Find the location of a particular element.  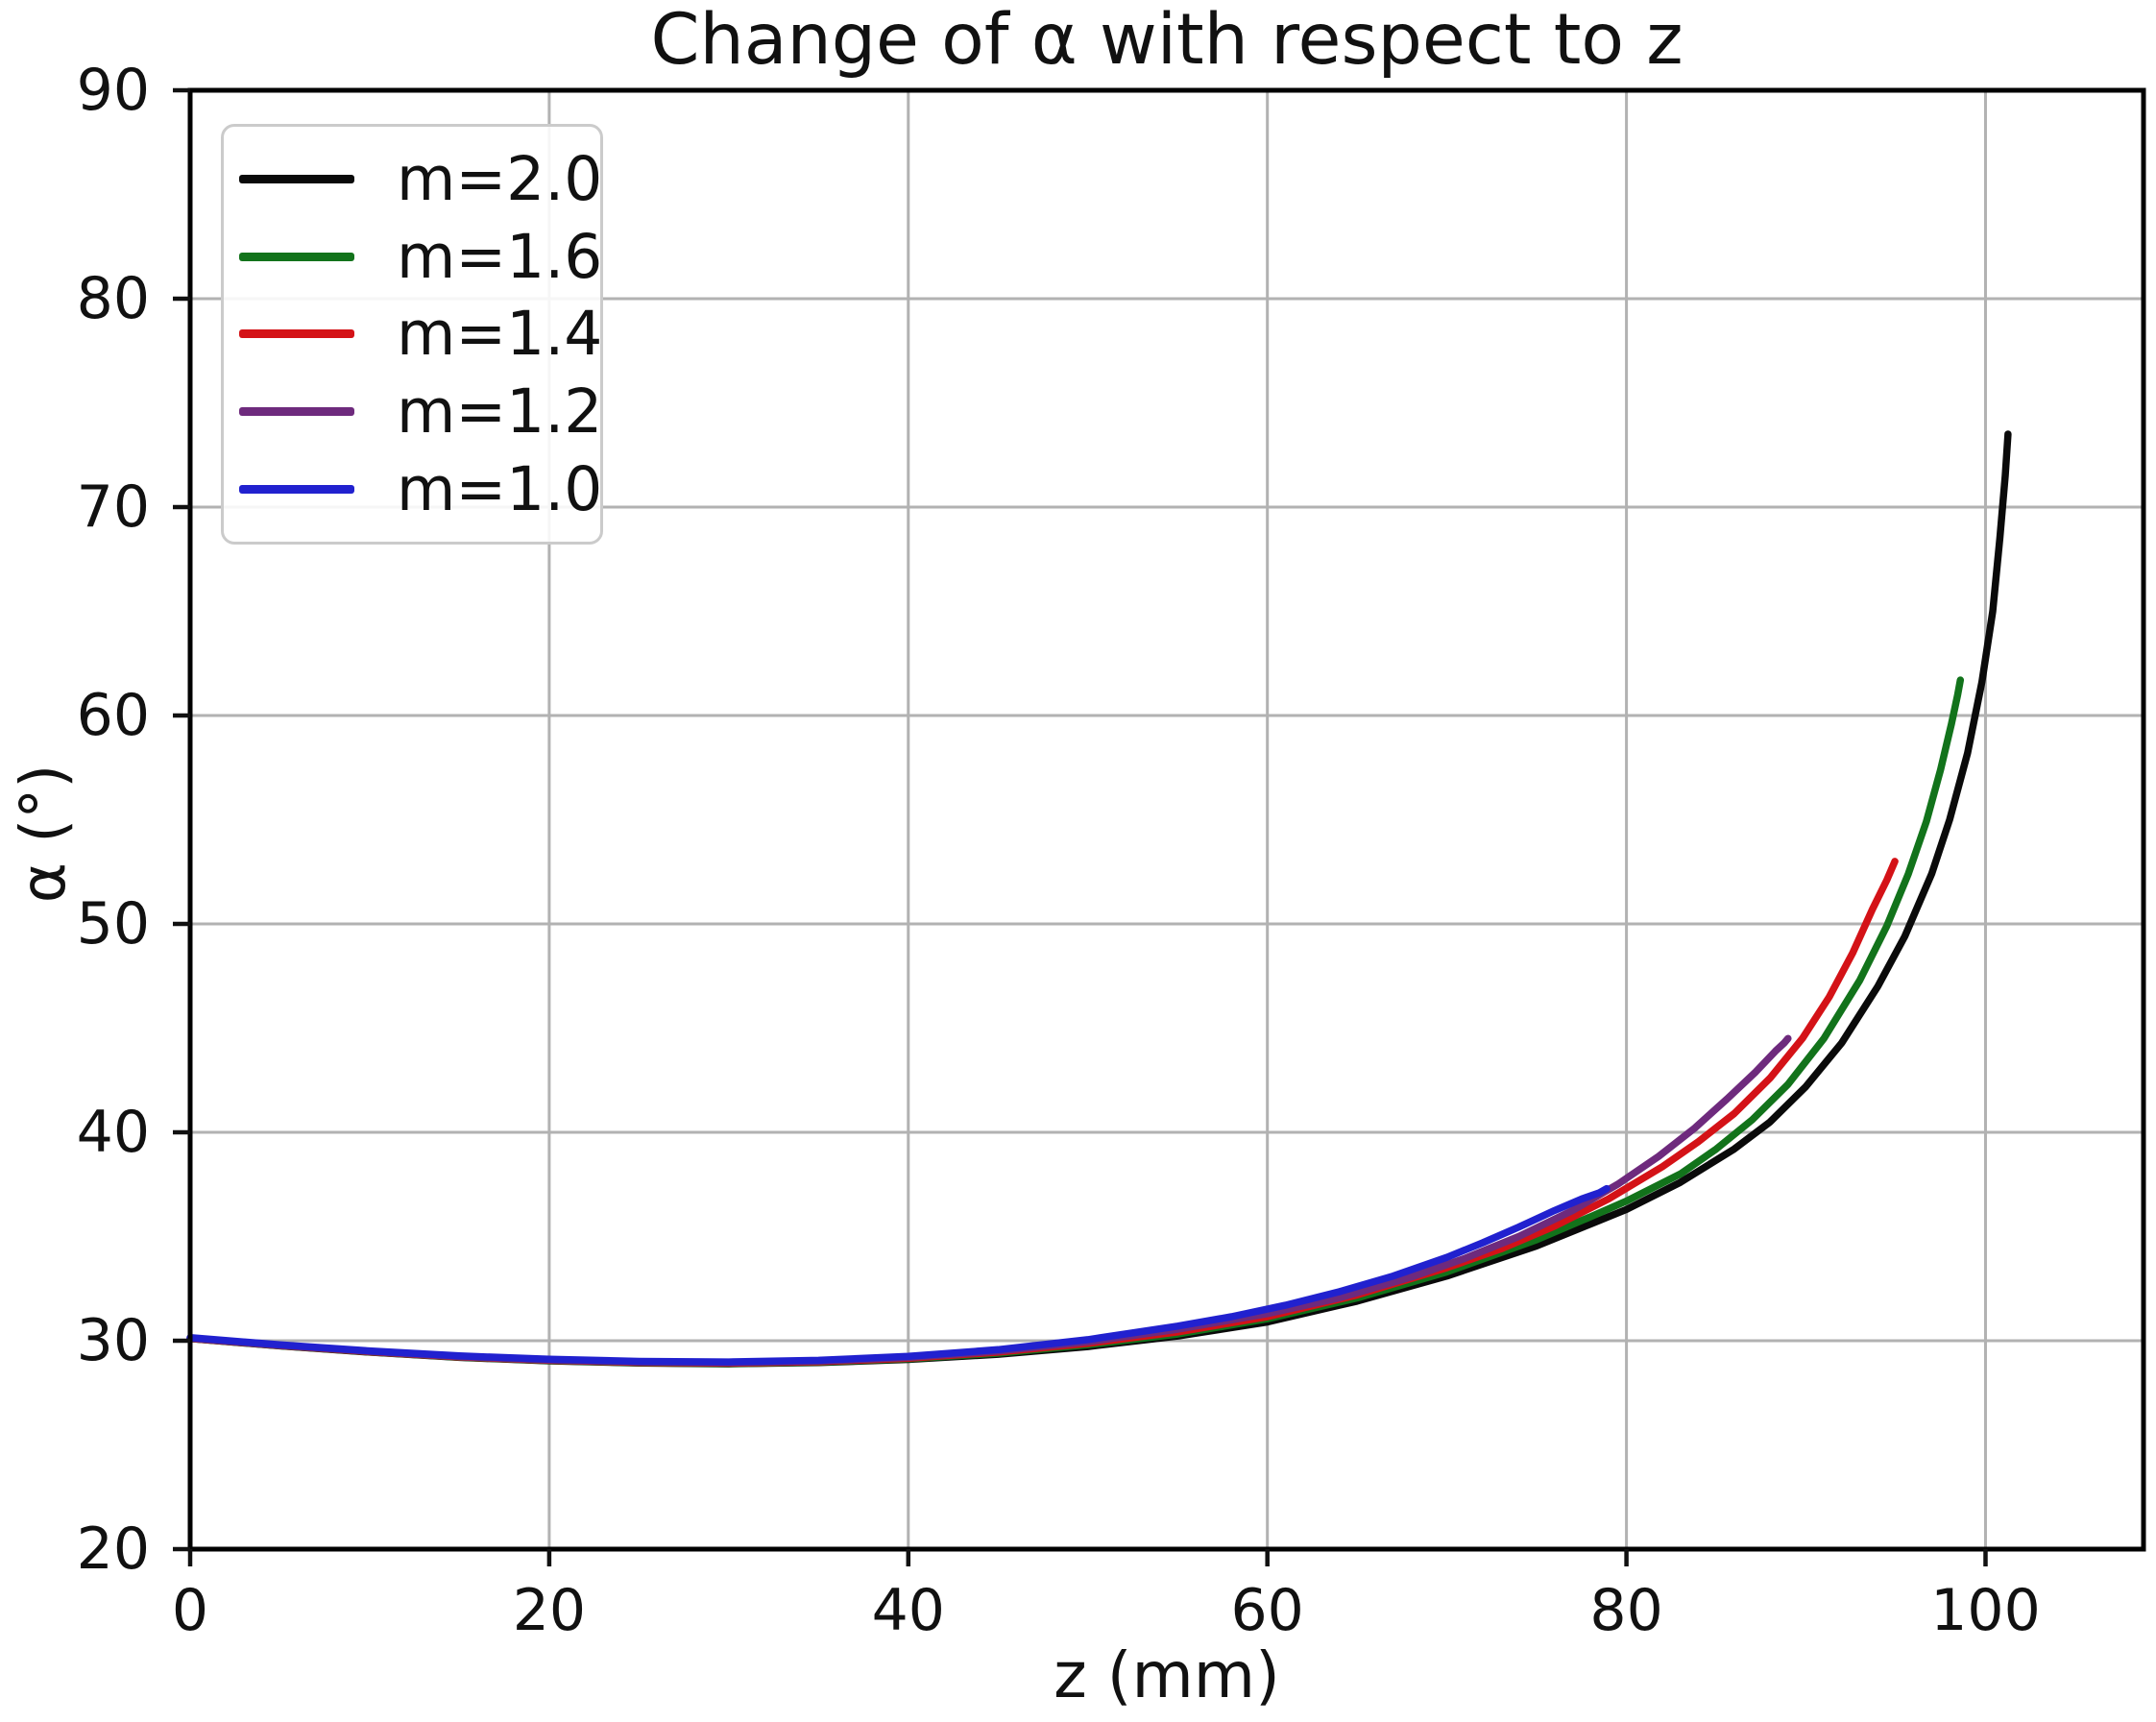

legend-line-swatch-m1.4 is located at coordinates (296, 334).